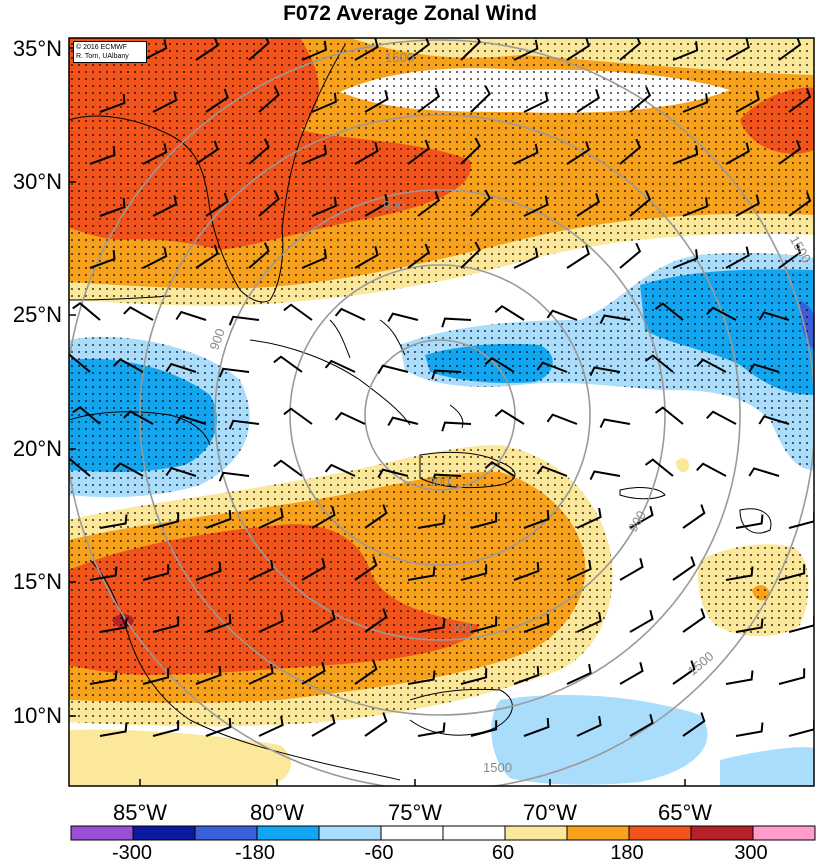  Describe the element at coordinates (180, 757) in the screenshot. I see `weak-westerly-sw` at that location.